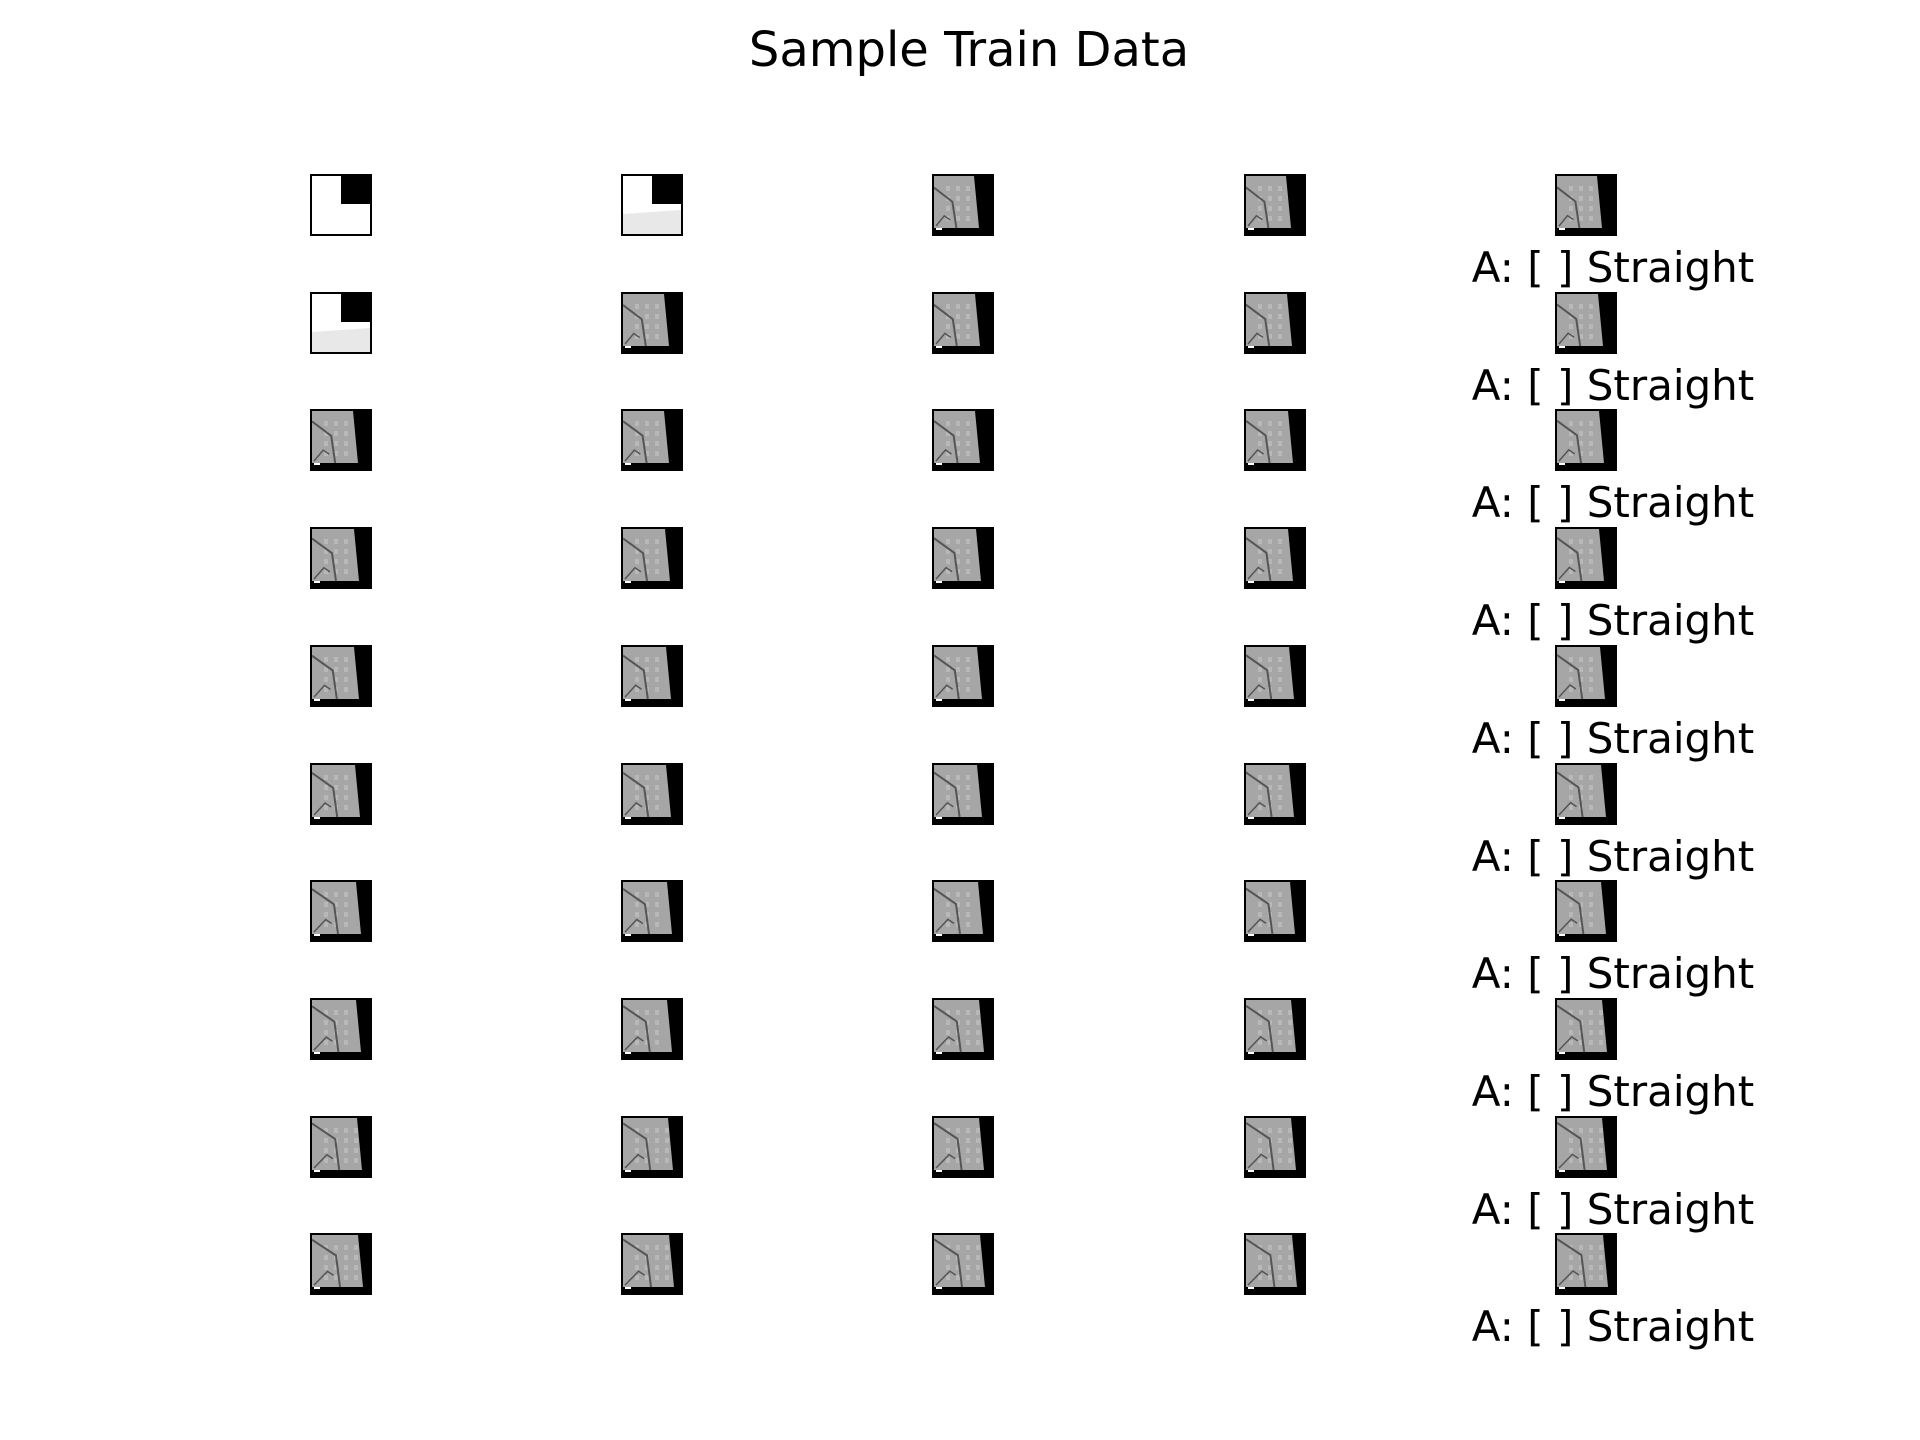  Describe the element at coordinates (969, 50) in the screenshot. I see `figure-title: Sample Train Data` at that location.